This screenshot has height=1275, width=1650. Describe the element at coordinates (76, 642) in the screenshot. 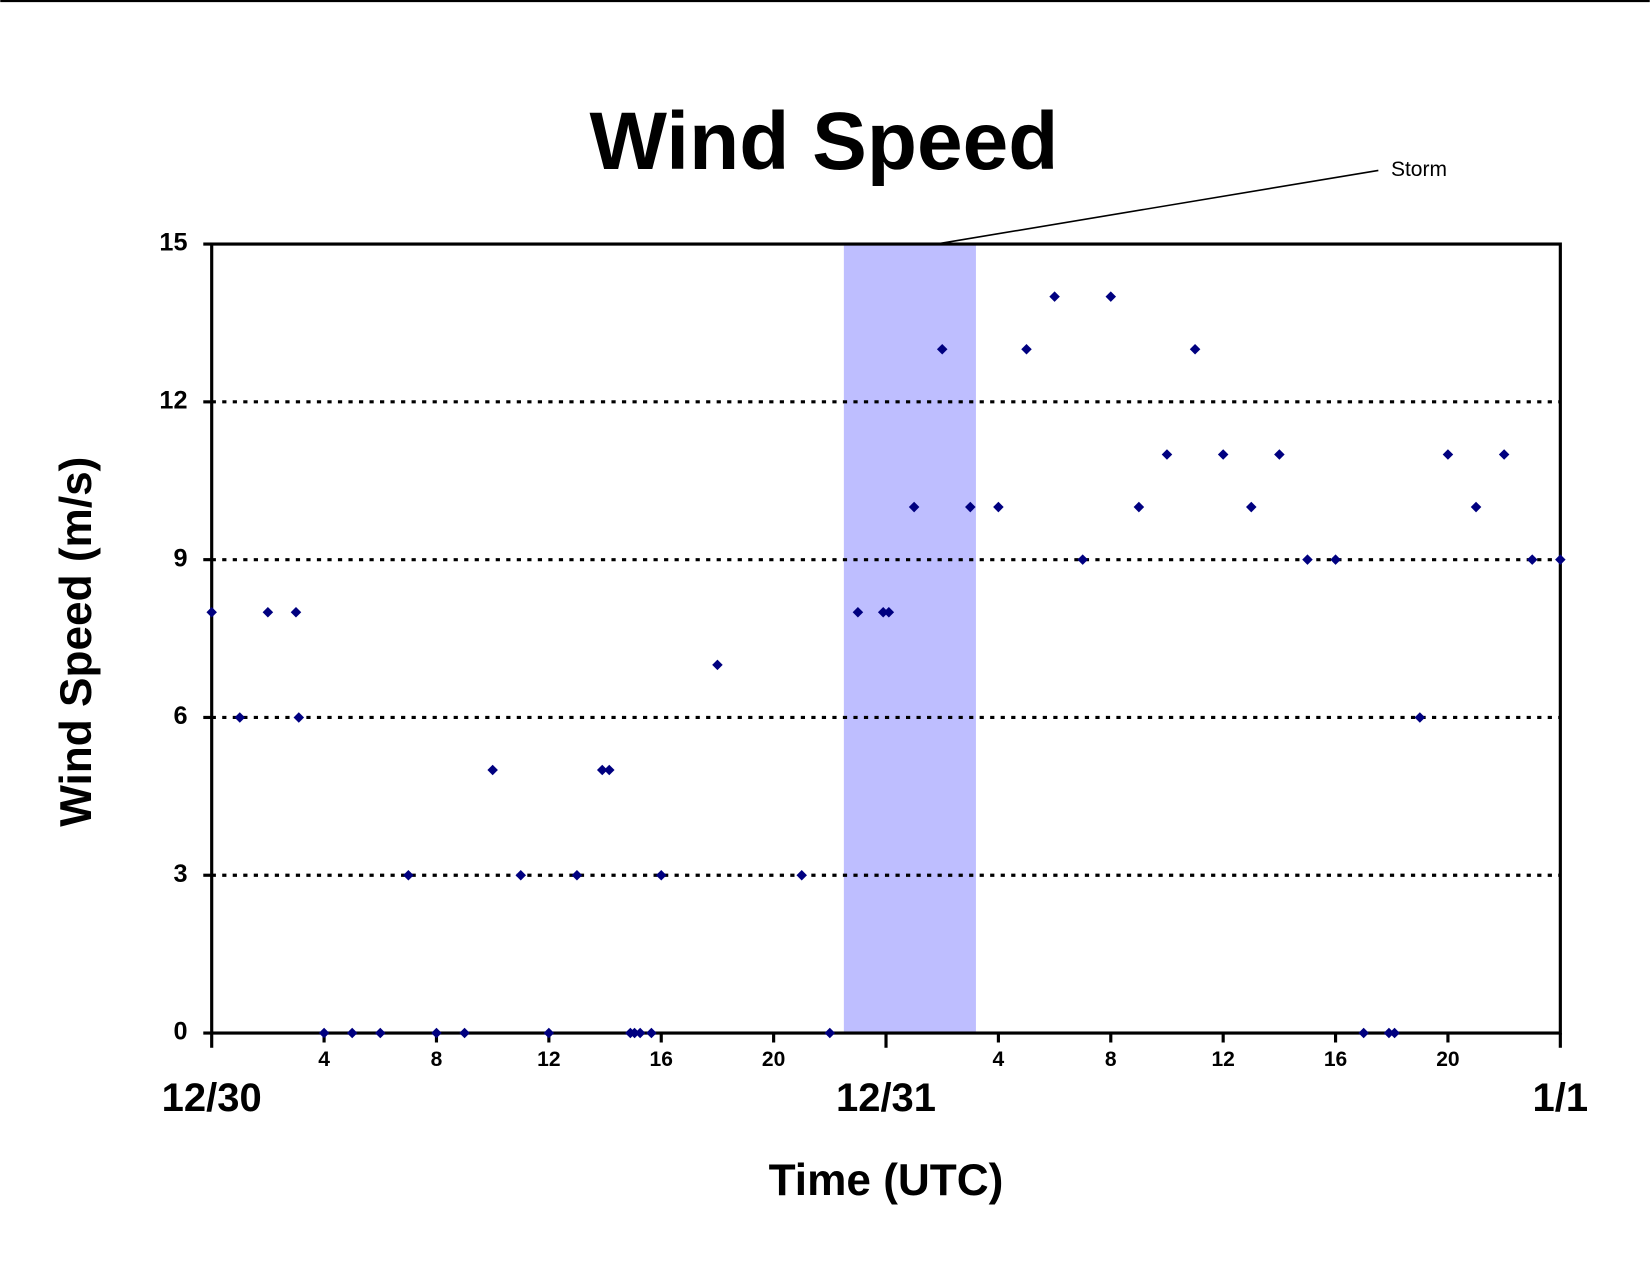

I see `y-axis-label: Wind Speed (m/s)` at that location.